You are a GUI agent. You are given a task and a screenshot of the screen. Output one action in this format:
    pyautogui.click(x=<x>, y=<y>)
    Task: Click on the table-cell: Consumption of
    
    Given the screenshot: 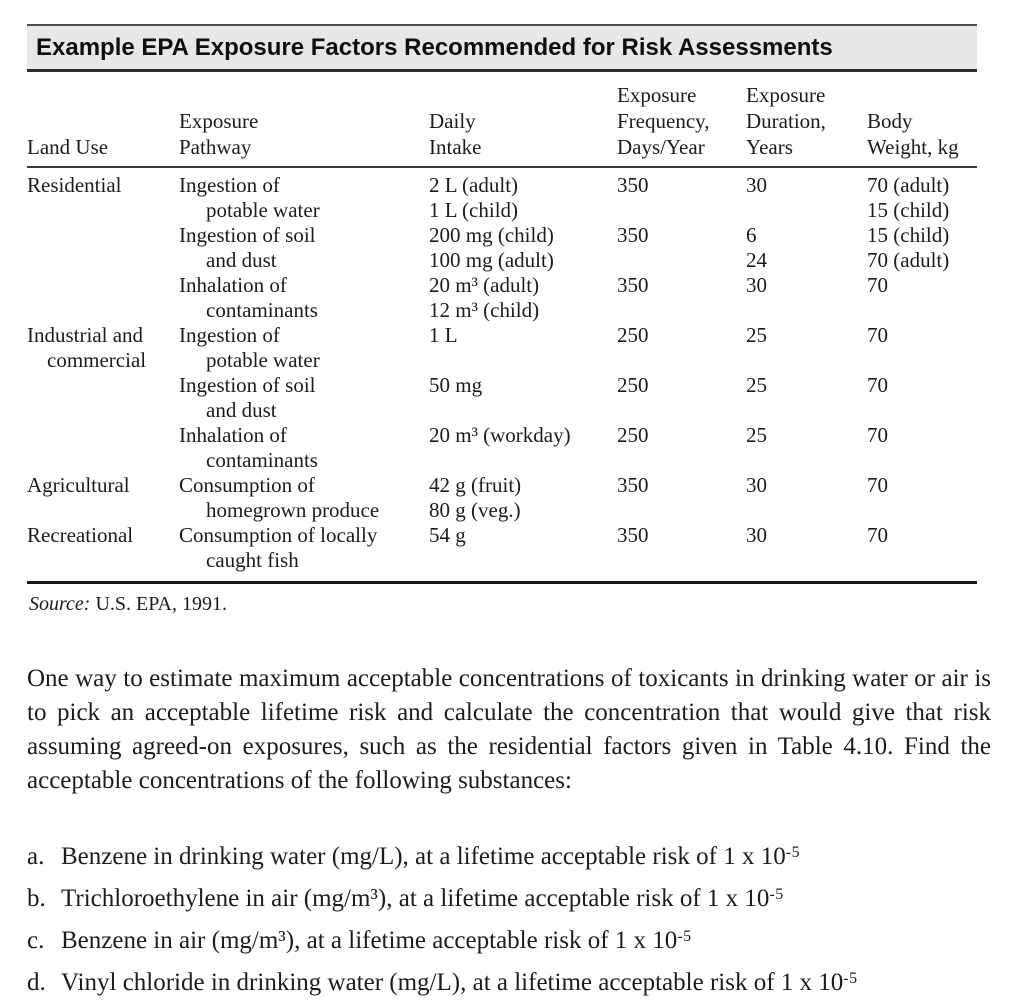 What is the action you would take?
    pyautogui.click(x=247, y=485)
    